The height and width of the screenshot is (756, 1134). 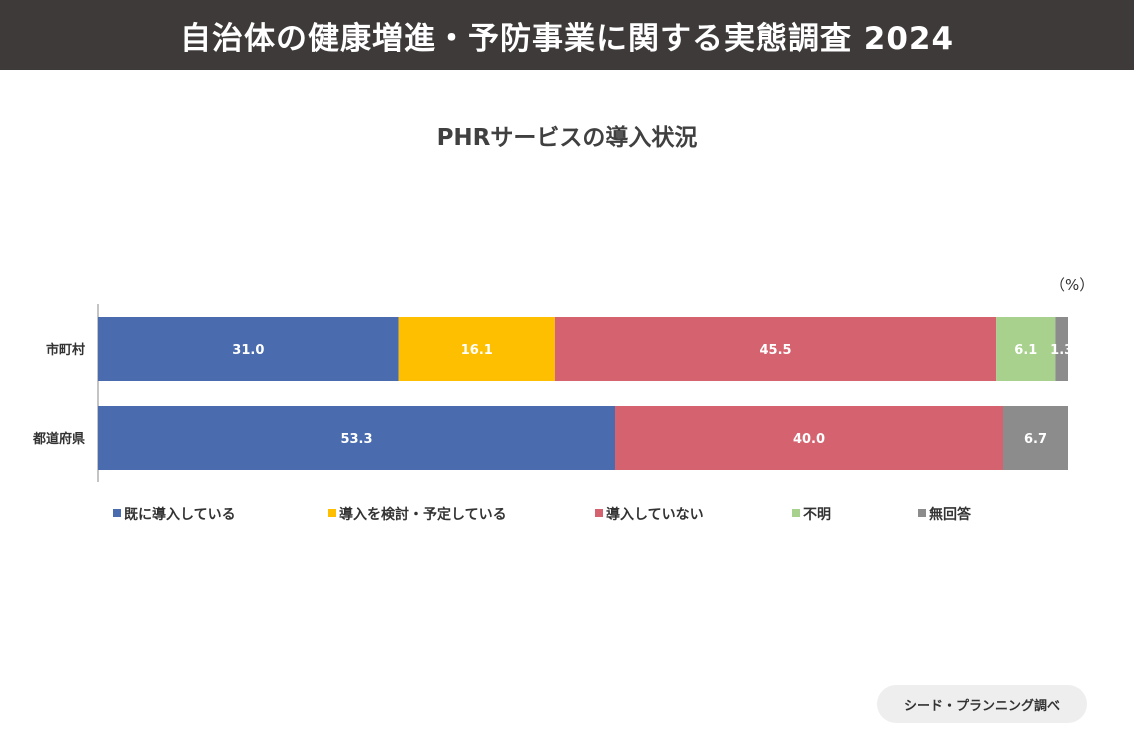 I want to click on source-text: シード・プランニング調べ, so click(x=981, y=706).